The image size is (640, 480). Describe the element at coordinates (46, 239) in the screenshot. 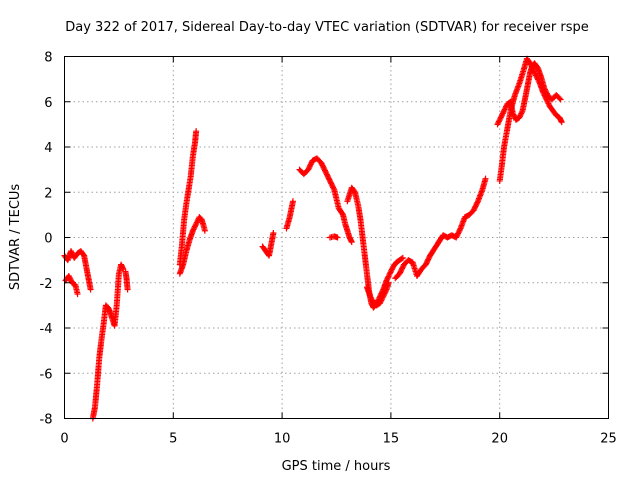

I see `y-tick-labels: -8 -6 -4 -2 0 2 4 6 8` at that location.